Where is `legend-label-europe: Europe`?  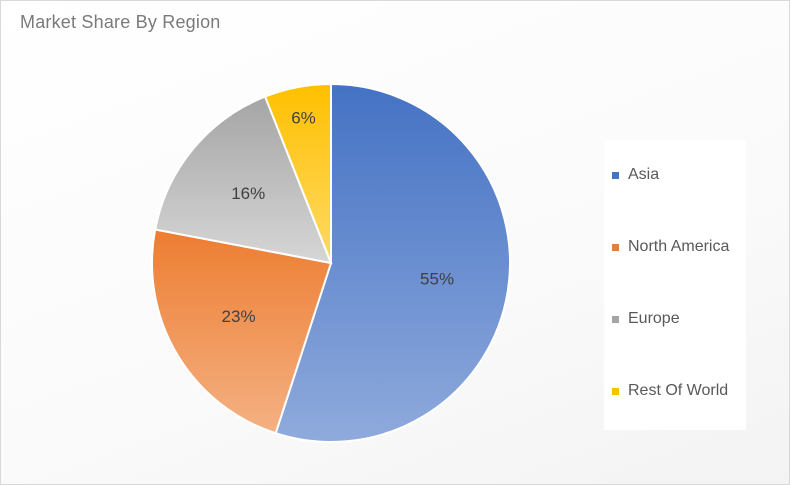
legend-label-europe: Europe is located at coordinates (654, 318).